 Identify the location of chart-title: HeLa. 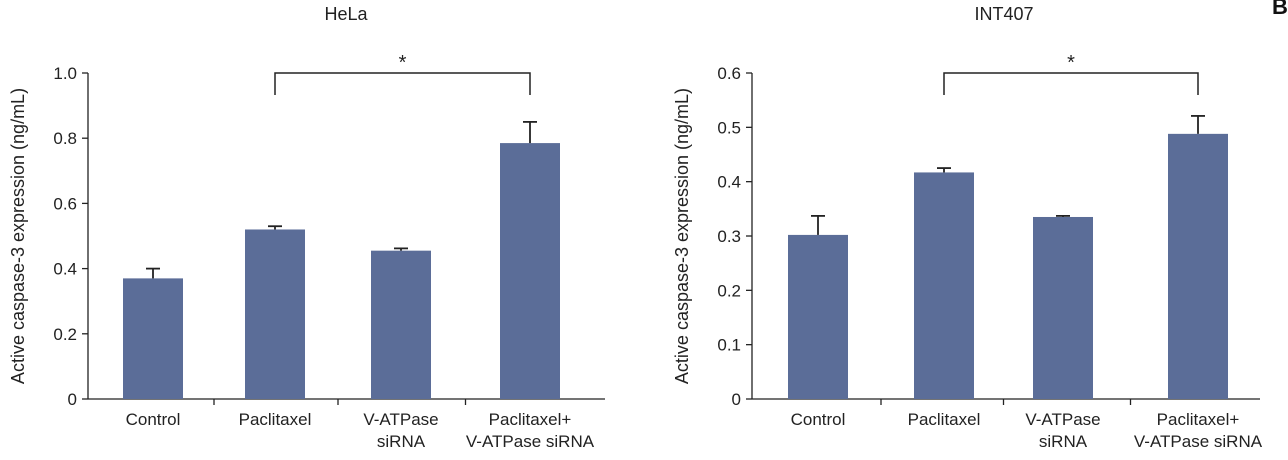
(346, 14).